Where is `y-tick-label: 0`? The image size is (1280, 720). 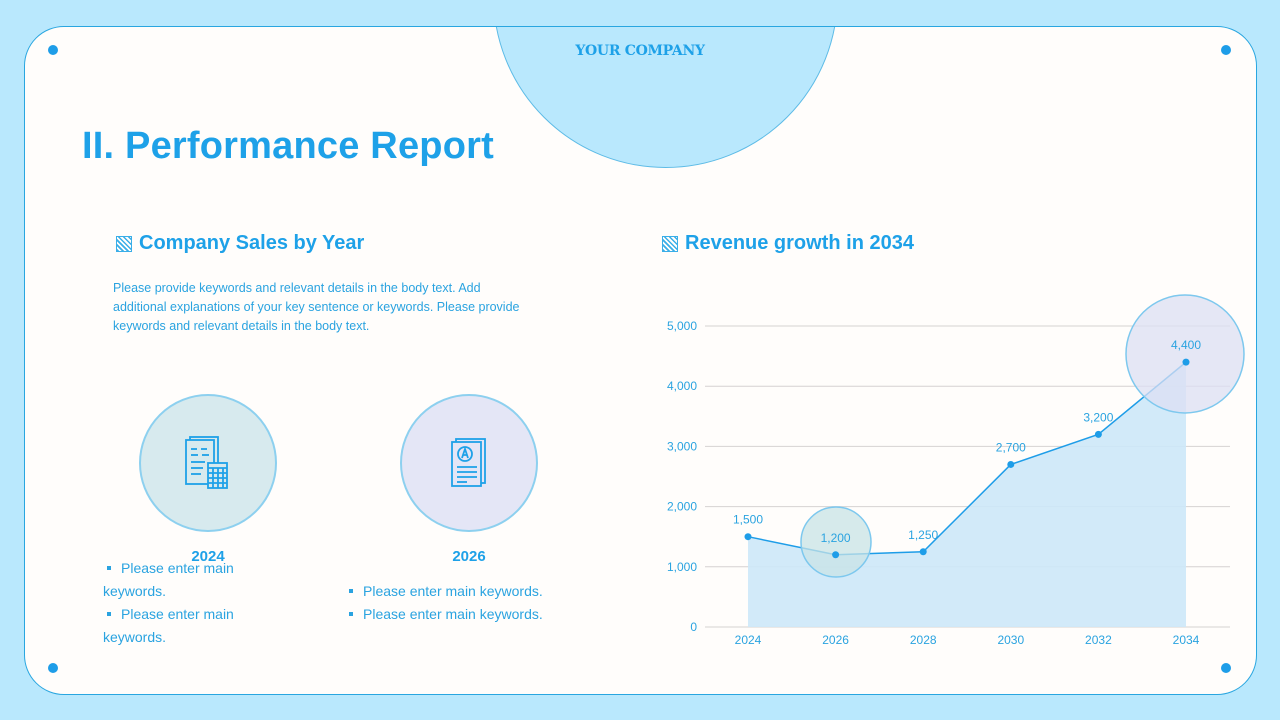
y-tick-label: 0 is located at coordinates (693, 627).